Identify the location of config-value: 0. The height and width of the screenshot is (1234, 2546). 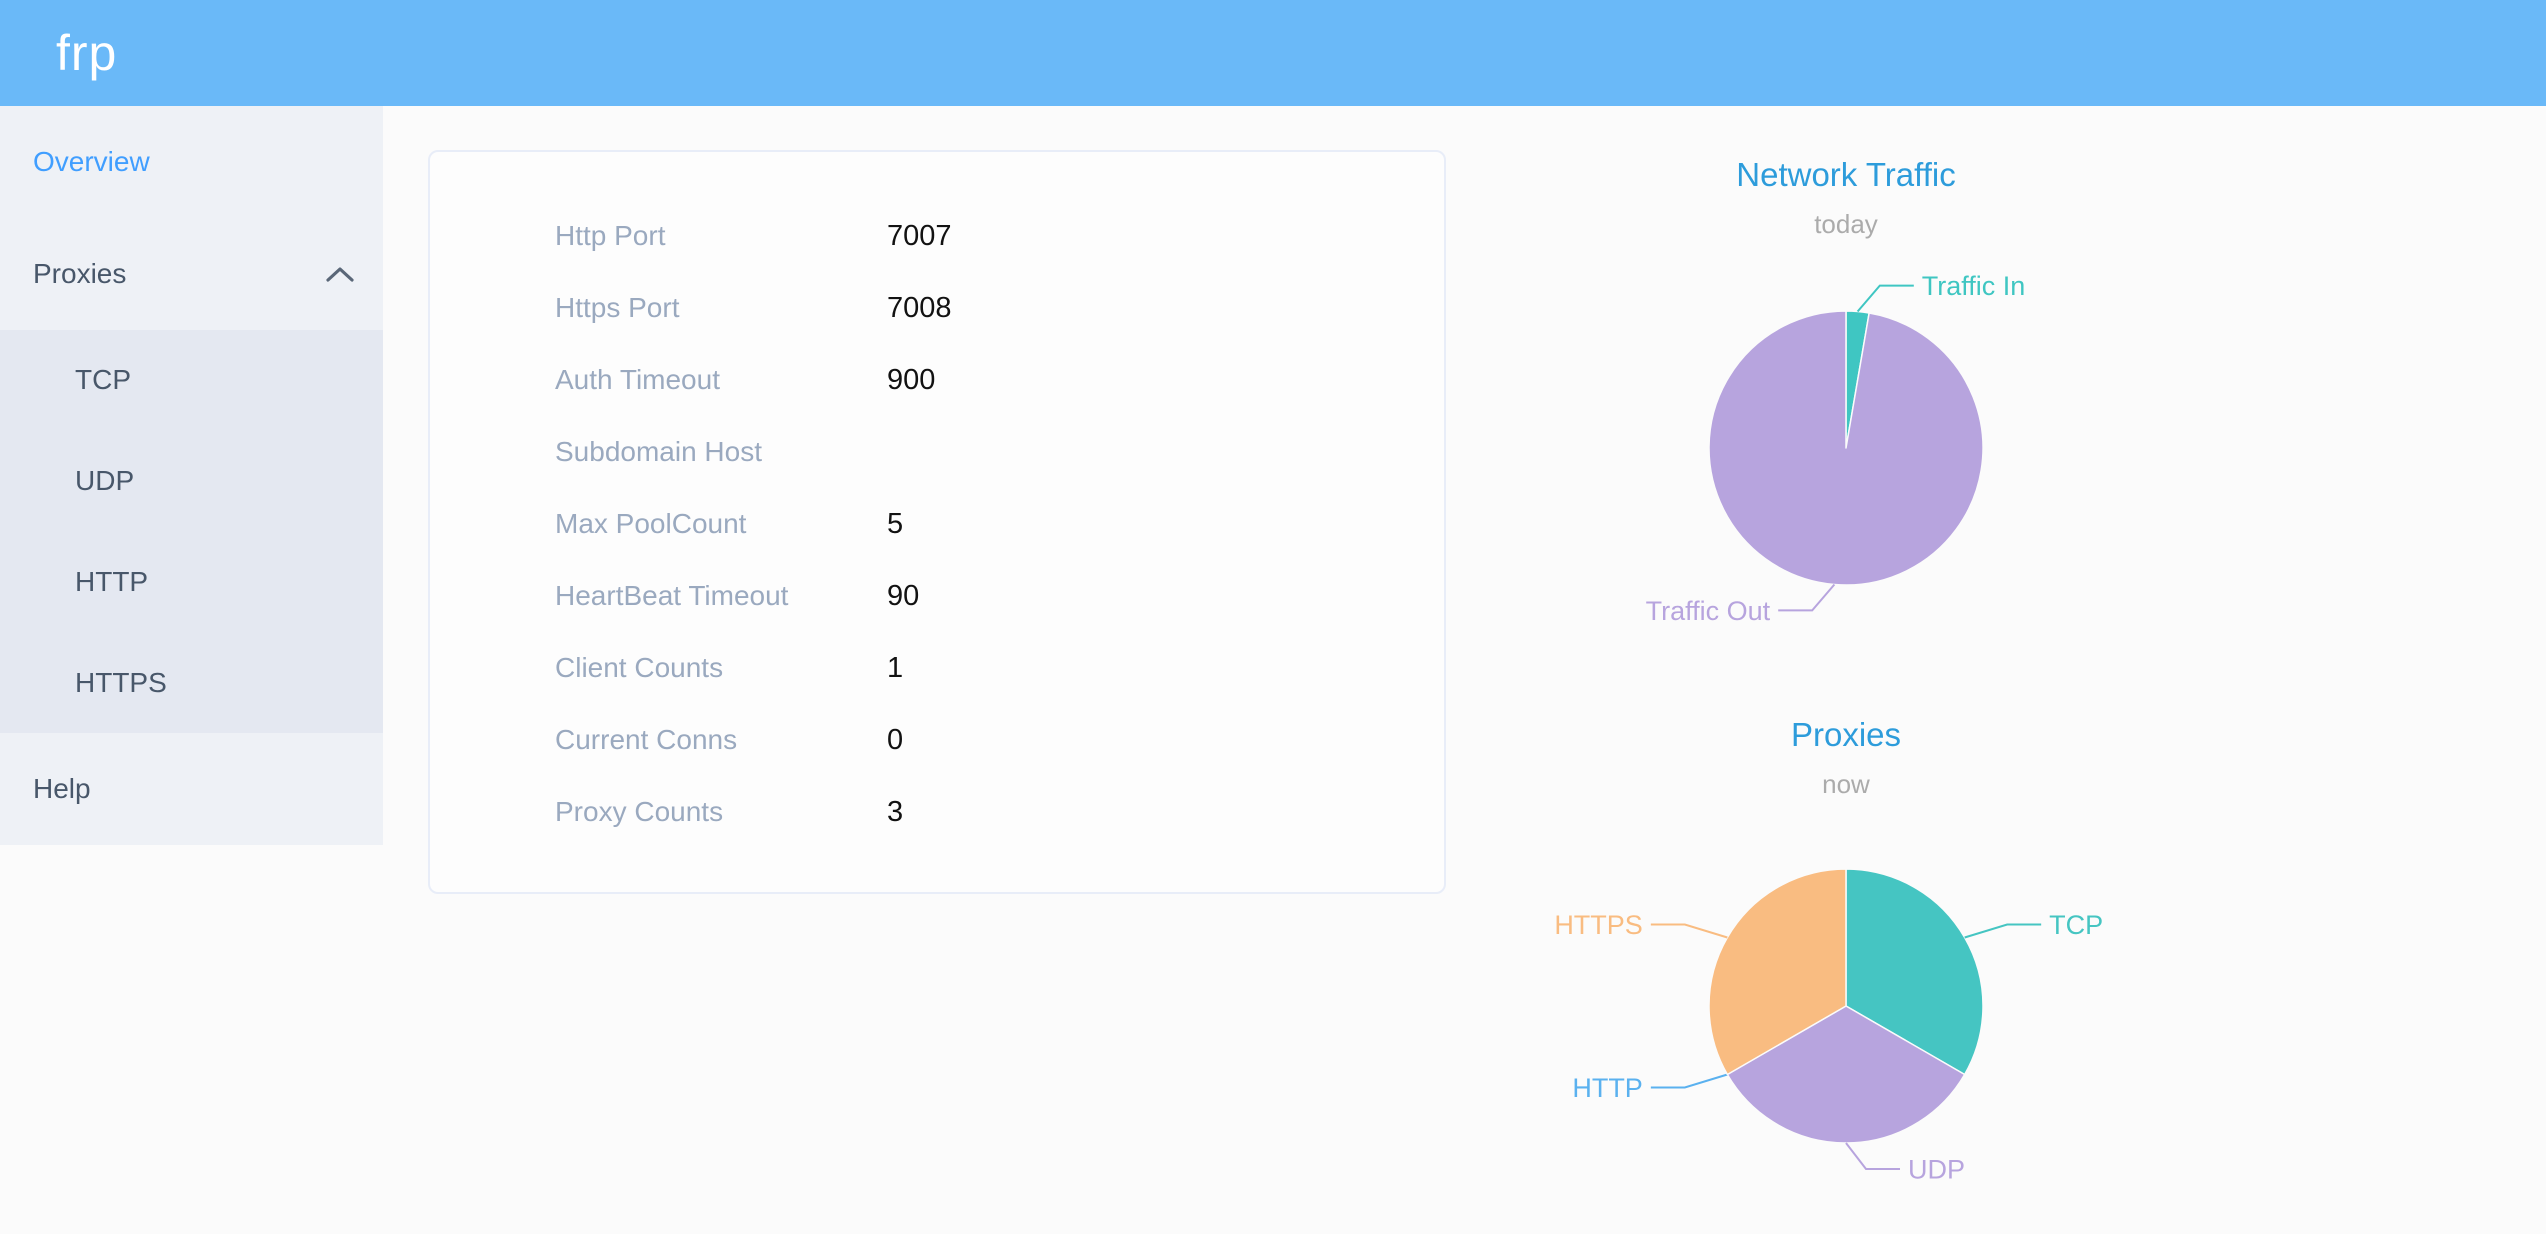
(895, 739).